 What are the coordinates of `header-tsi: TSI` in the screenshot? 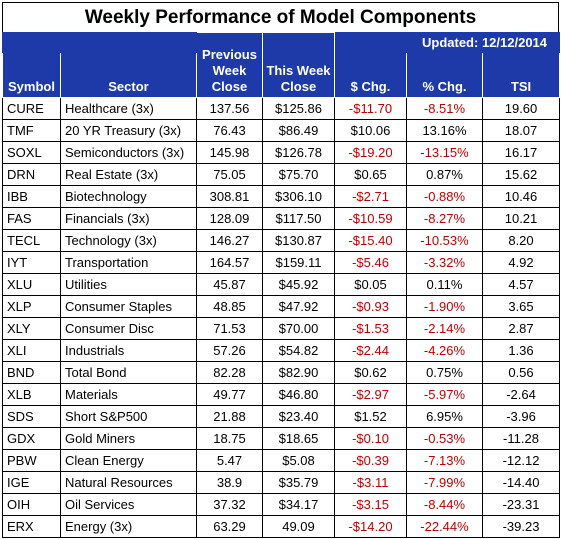 It's located at (521, 75).